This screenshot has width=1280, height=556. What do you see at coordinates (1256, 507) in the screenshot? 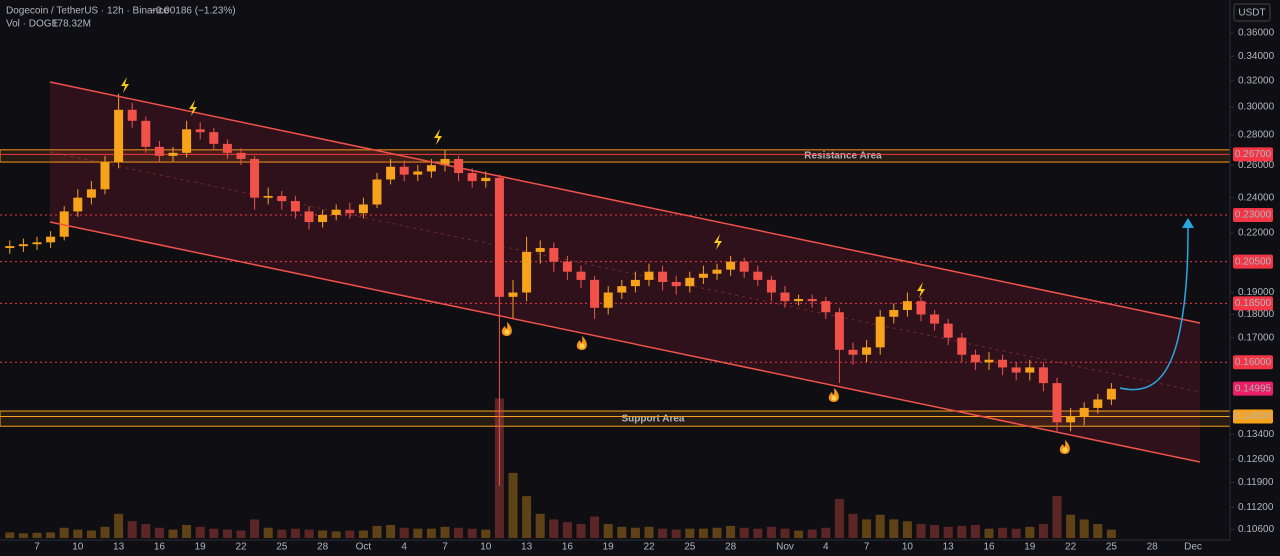
I see `y-tick-label: 0.11200` at bounding box center [1256, 507].